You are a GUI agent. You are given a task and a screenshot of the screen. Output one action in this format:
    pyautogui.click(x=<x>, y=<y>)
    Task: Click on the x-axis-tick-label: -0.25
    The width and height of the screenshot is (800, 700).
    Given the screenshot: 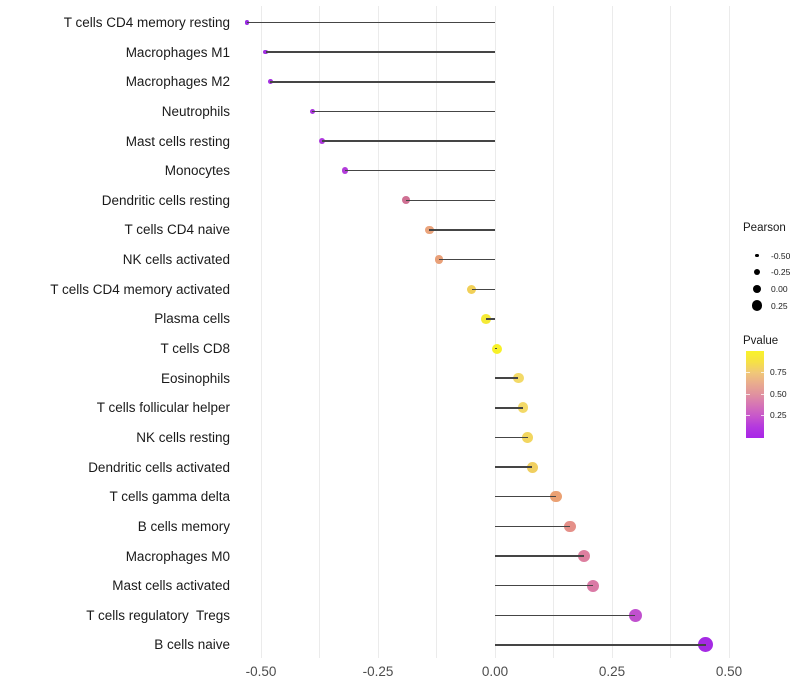 What is the action you would take?
    pyautogui.click(x=378, y=671)
    